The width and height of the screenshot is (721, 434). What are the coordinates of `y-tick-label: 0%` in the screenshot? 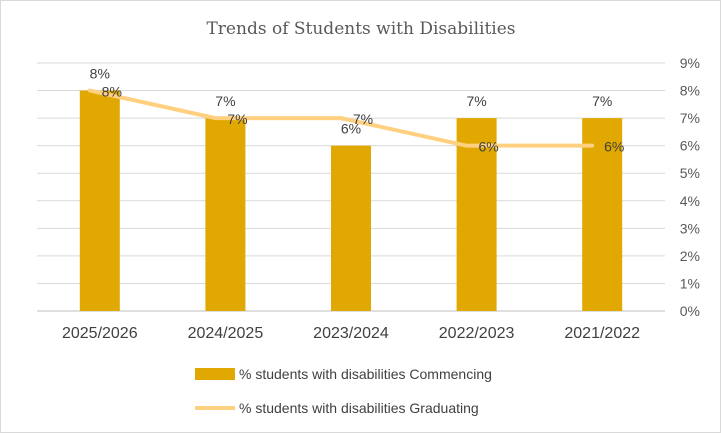 It's located at (690, 311).